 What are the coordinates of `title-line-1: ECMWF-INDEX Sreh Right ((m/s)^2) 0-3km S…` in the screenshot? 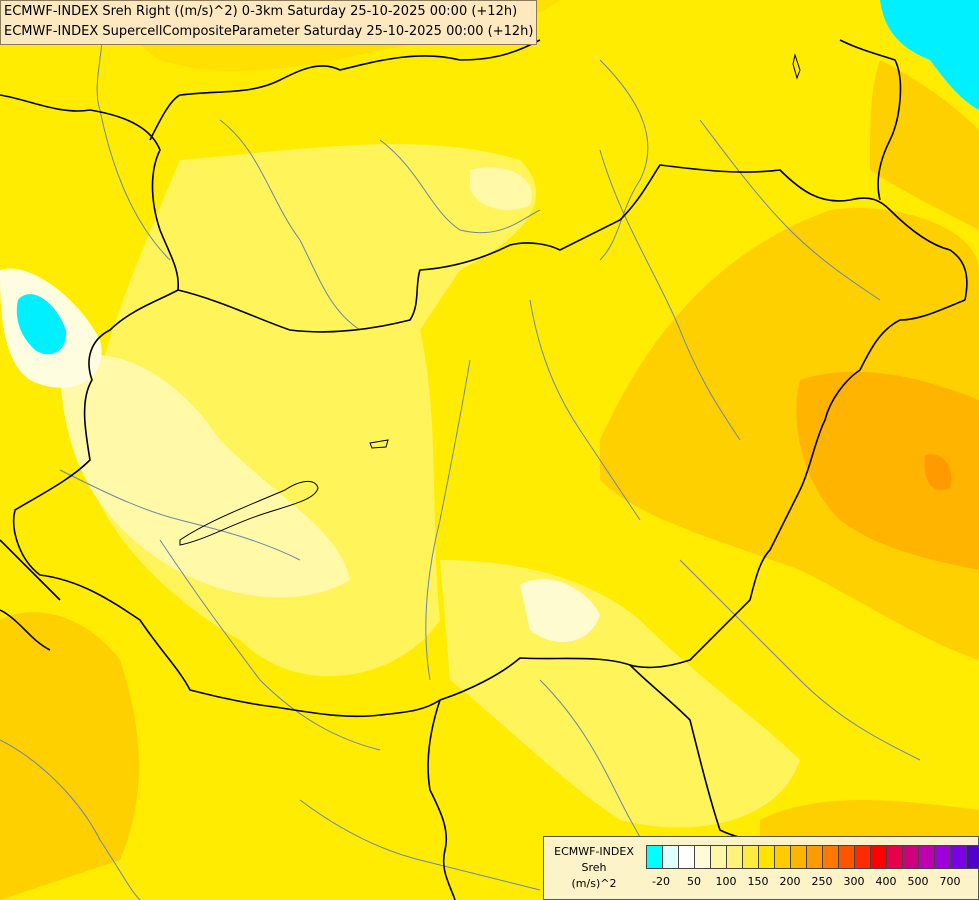 It's located at (261, 11).